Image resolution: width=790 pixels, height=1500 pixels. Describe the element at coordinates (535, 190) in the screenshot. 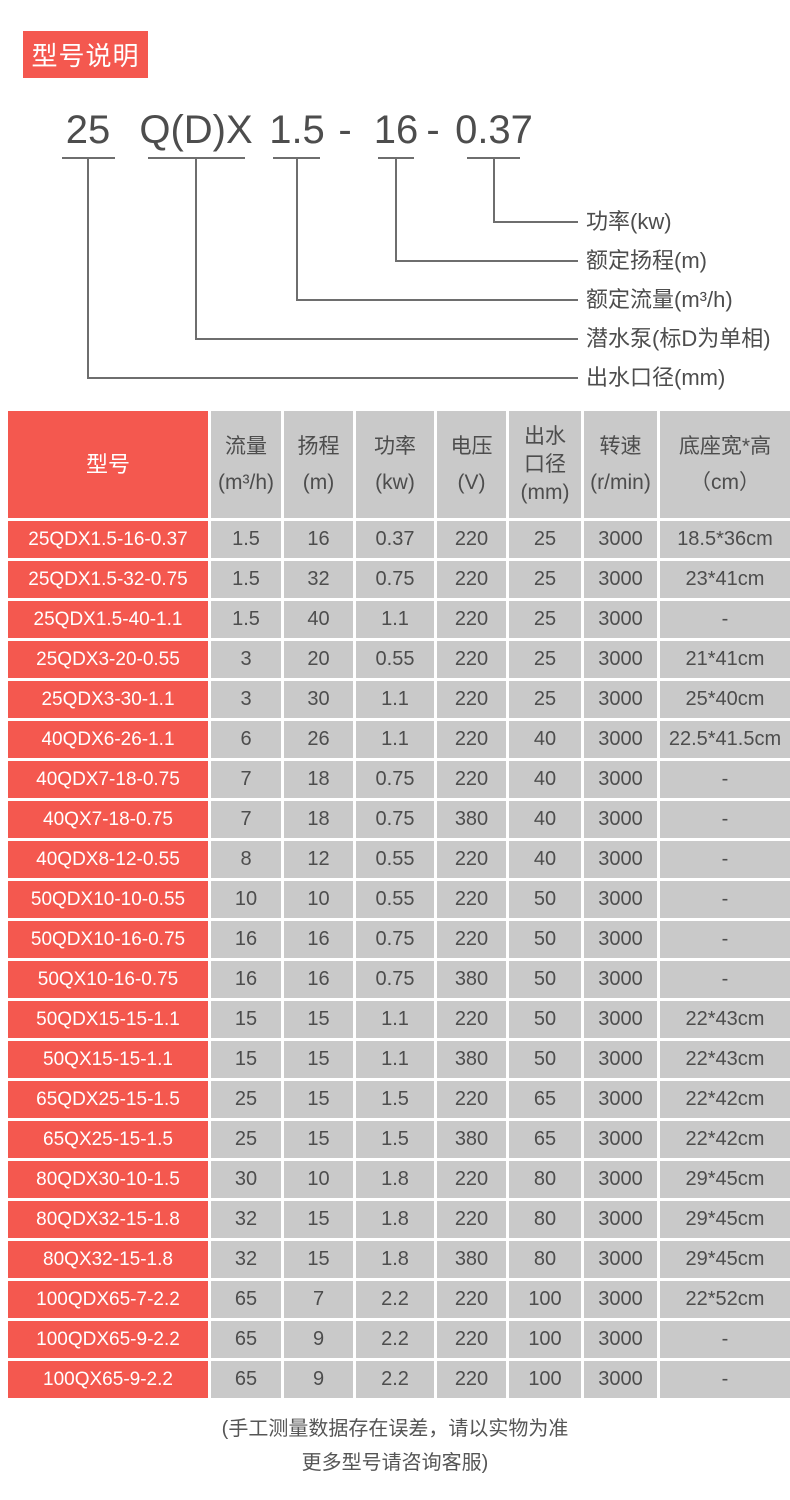

I see `callout-line-power` at that location.